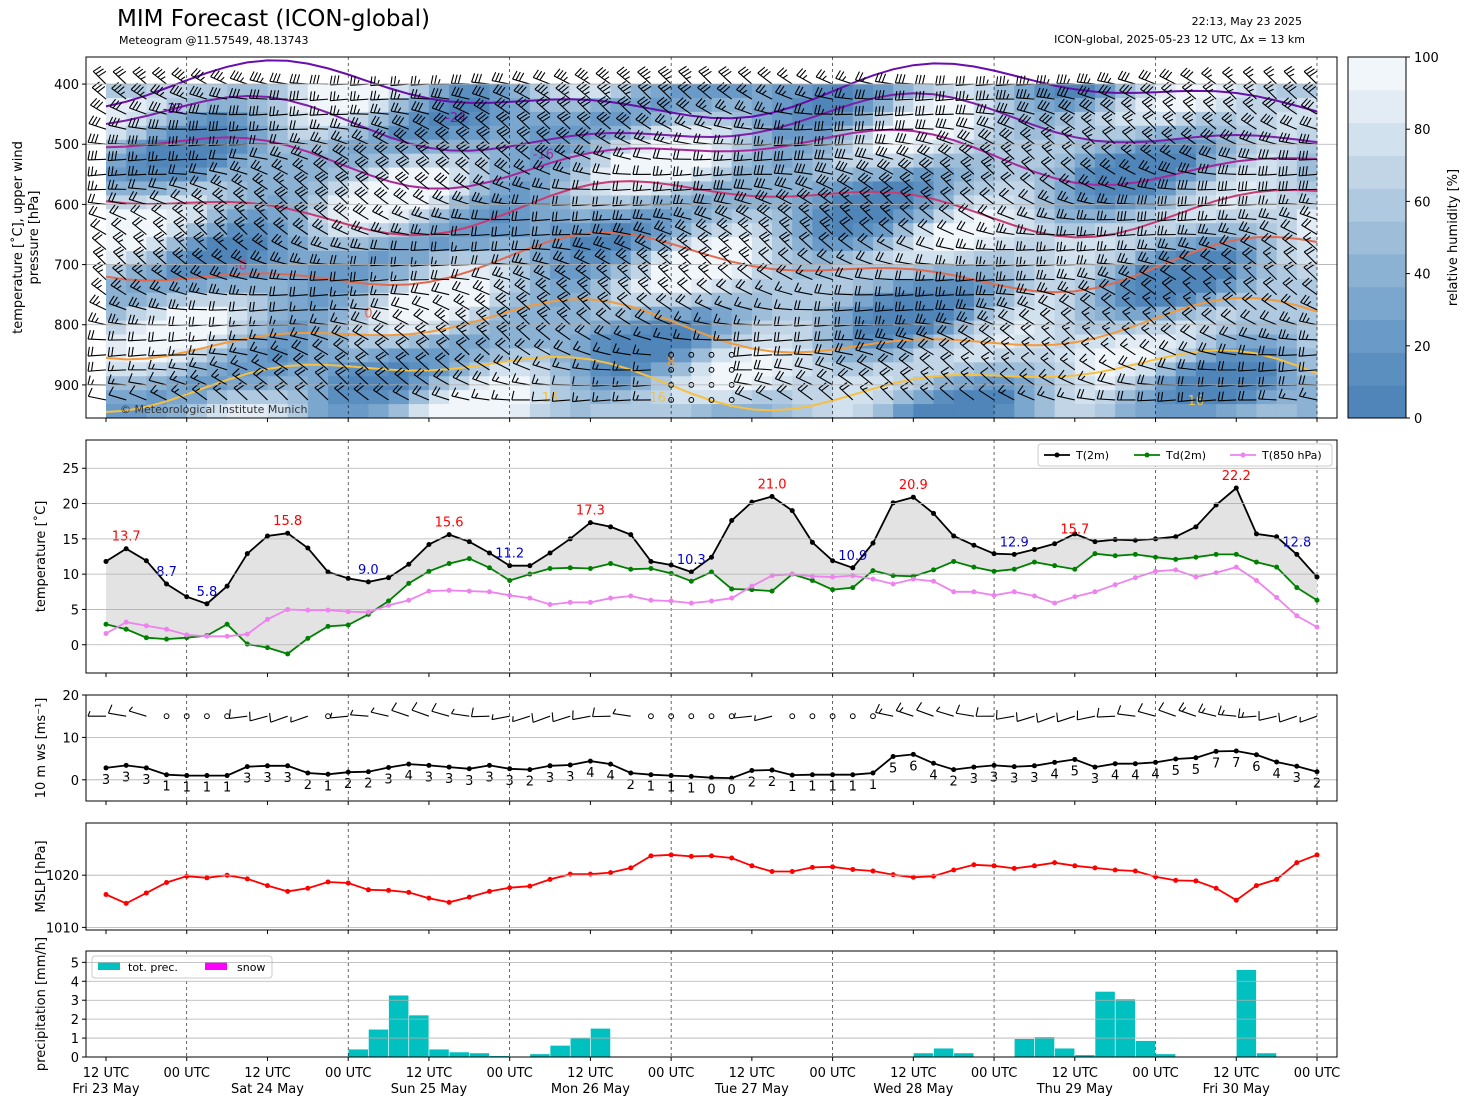  I want to click on min-label: 10.3, so click(691, 560).